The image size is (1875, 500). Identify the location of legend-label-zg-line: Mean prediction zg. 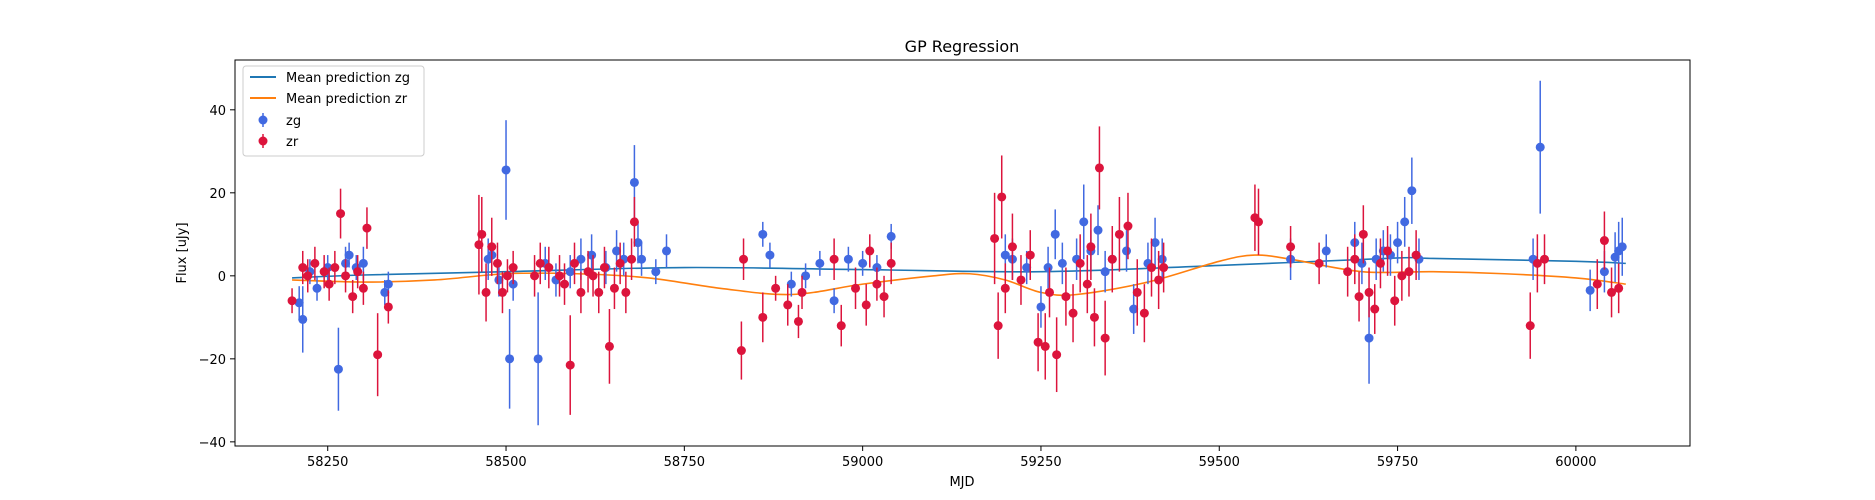
(348, 78).